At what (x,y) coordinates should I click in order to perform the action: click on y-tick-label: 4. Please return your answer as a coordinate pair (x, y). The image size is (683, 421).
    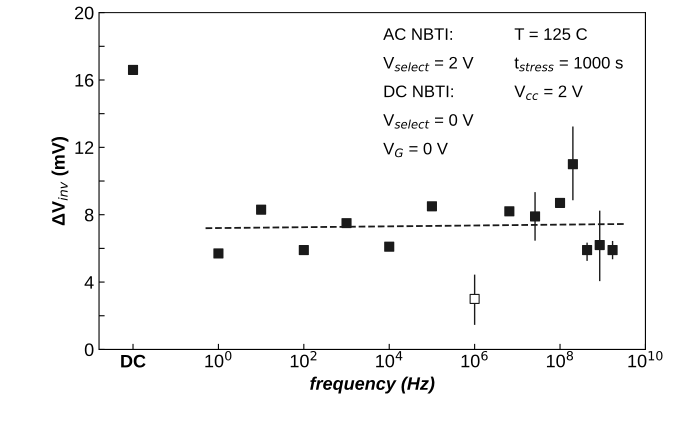
    Looking at the image, I should click on (89, 282).